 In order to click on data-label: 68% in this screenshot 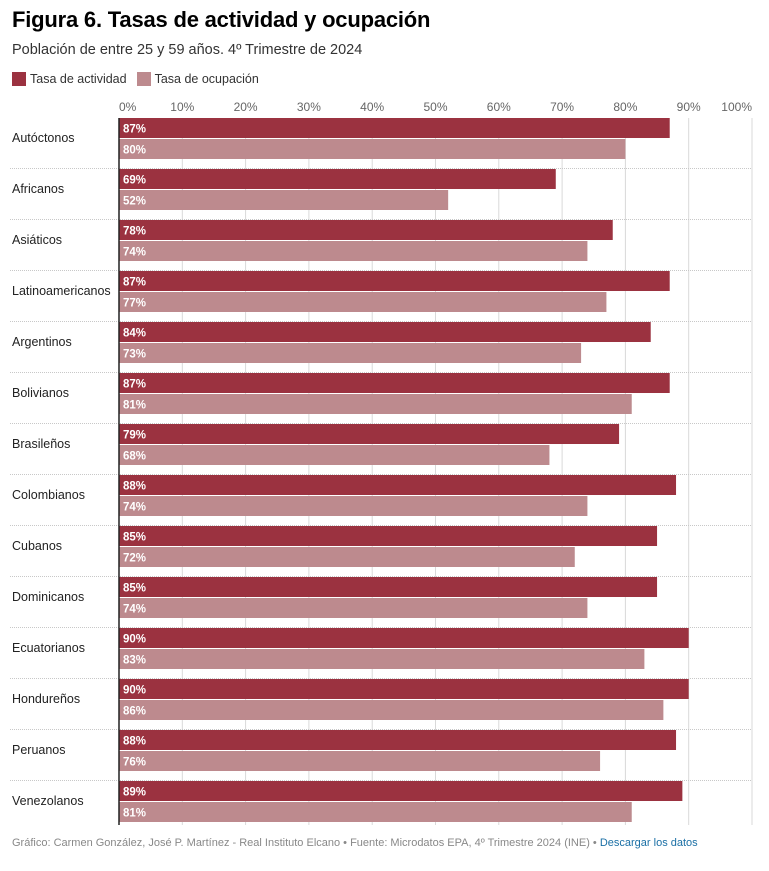, I will do `click(134, 457)`.